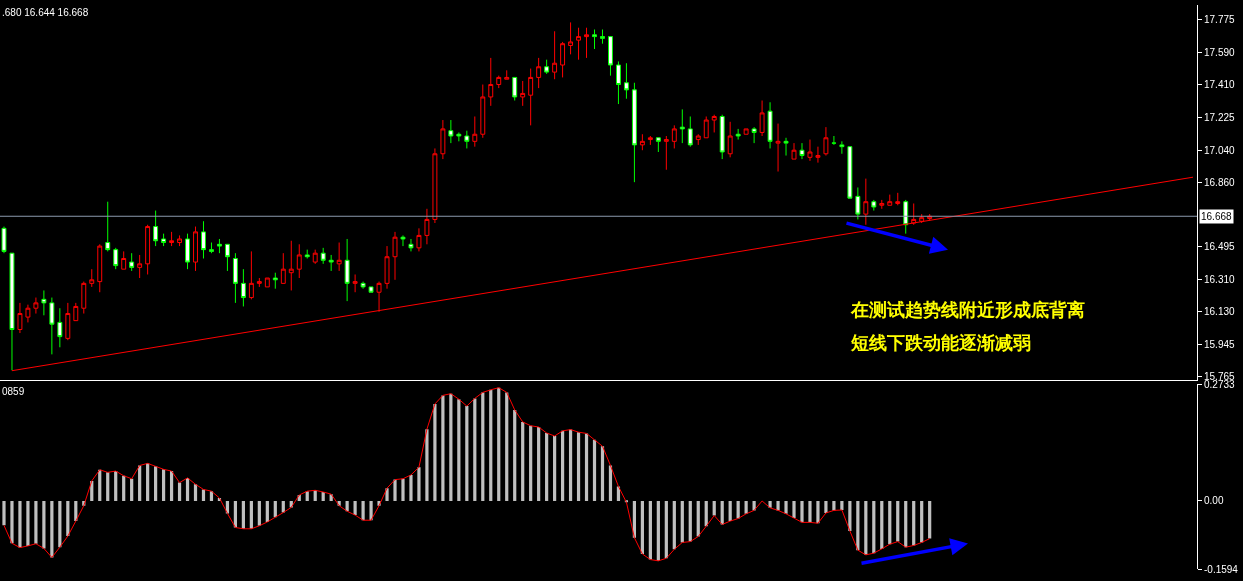 This screenshot has width=1243, height=581. I want to click on ref-line-label: 16.668, so click(1217, 216).